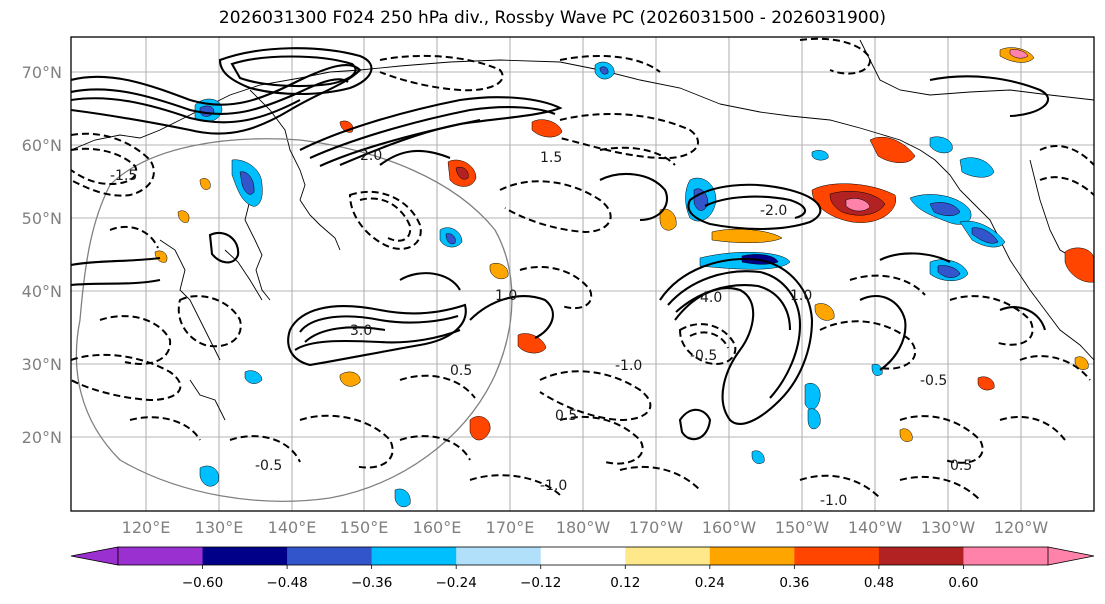 Image resolution: width=1105 pixels, height=604 pixels. I want to click on lon-label: 160°W, so click(729, 527).